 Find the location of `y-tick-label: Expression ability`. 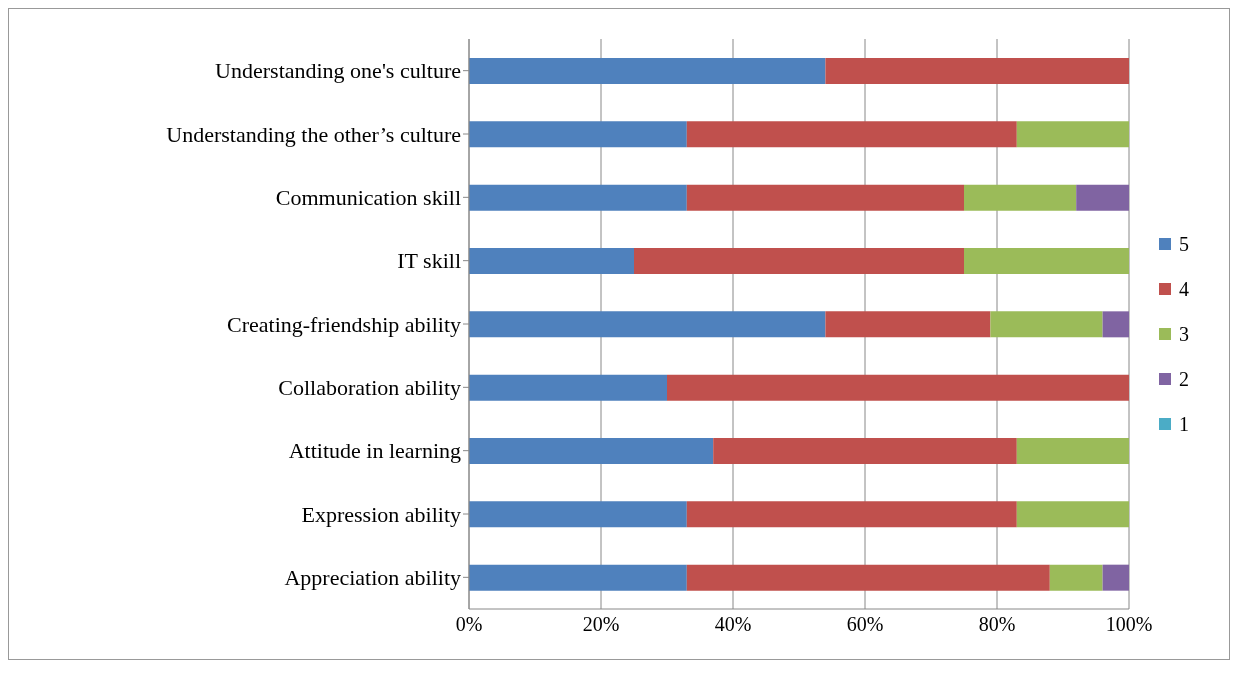

y-tick-label: Expression ability is located at coordinates (381, 514).